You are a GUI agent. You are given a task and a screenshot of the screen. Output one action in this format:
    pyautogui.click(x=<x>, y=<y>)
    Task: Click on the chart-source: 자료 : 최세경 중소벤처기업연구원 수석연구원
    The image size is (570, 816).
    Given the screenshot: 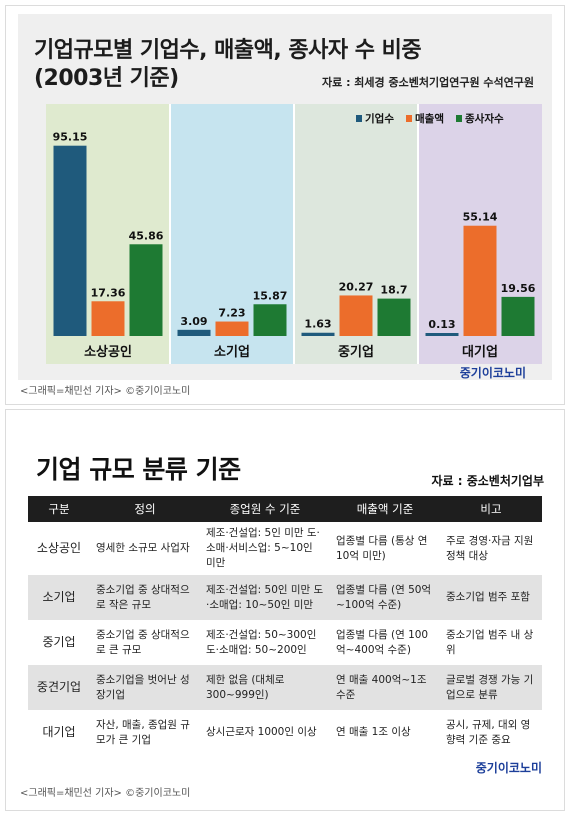 What is the action you would take?
    pyautogui.click(x=428, y=82)
    